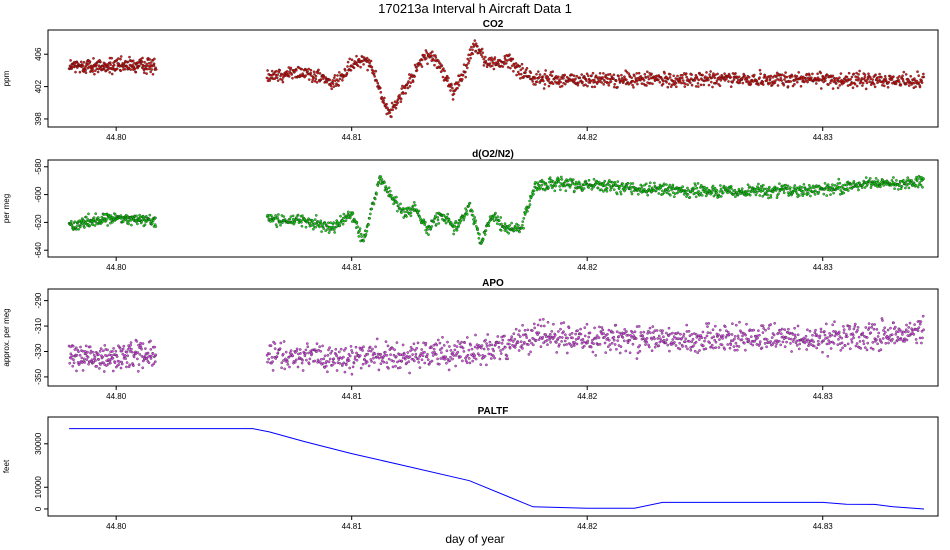 Image resolution: width=950 pixels, height=550 pixels. What do you see at coordinates (6, 466) in the screenshot?
I see `y-axis-label: feet` at bounding box center [6, 466].